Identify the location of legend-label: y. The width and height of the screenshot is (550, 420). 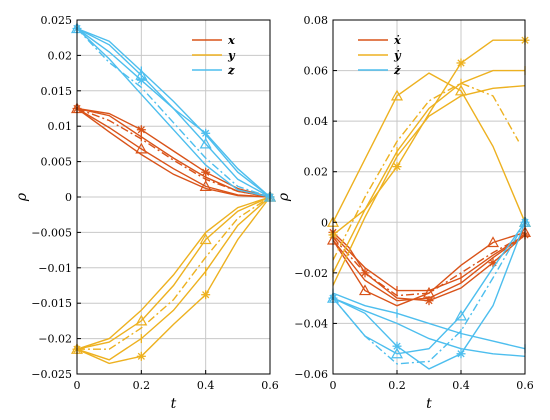
(231, 55).